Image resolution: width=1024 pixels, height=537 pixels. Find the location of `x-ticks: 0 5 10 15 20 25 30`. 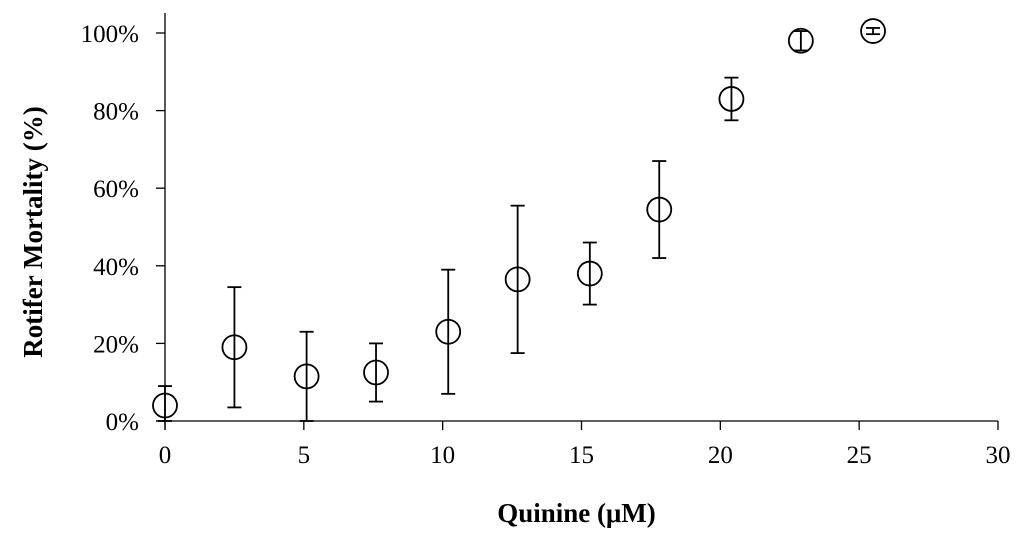

x-ticks: 0 5 10 15 20 25 30 is located at coordinates (585, 445).